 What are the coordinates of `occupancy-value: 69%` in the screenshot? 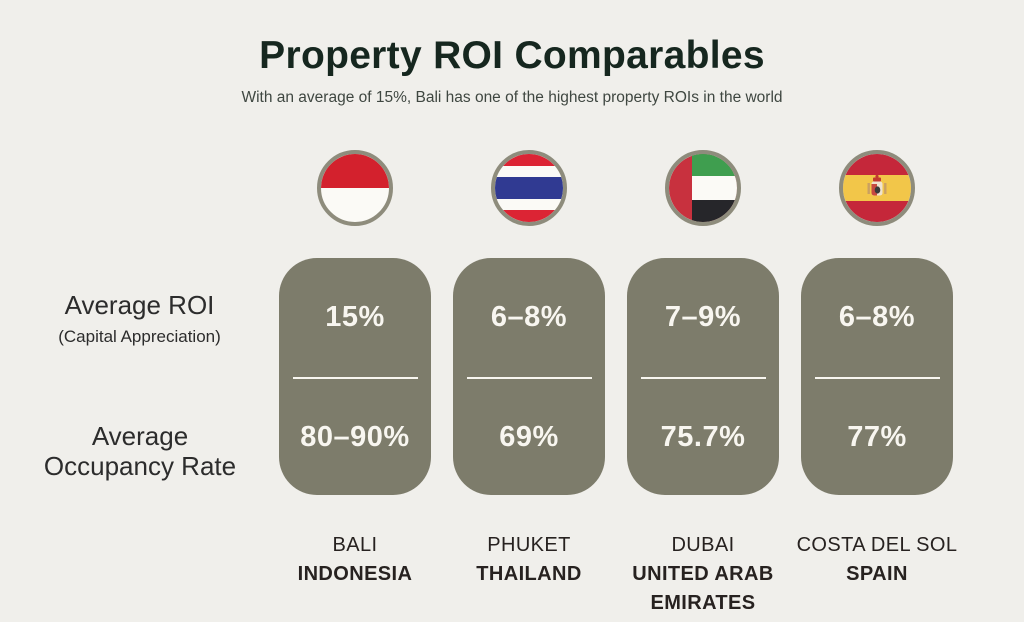 It's located at (529, 436).